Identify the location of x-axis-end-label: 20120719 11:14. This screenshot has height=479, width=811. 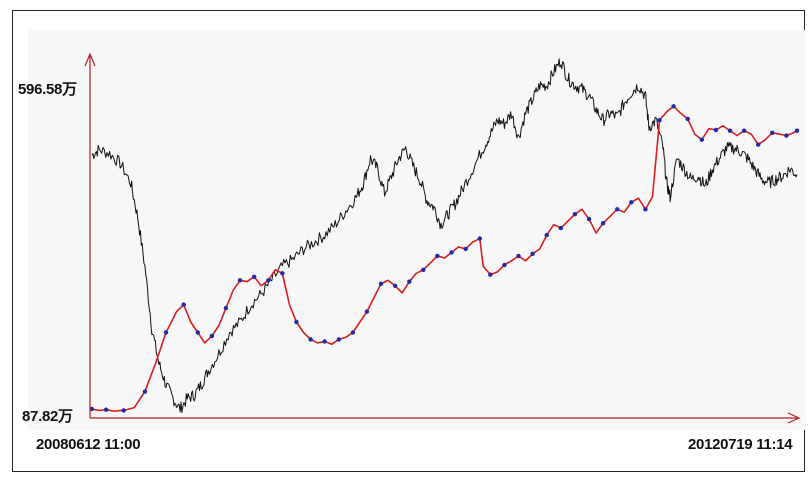
(740, 444).